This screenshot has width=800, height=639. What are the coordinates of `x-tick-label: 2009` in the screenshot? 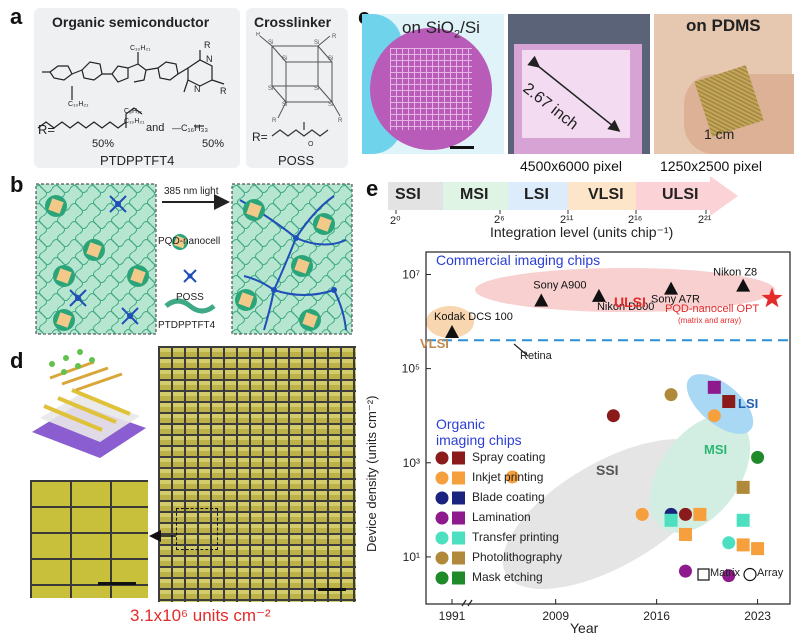 It's located at (555, 616).